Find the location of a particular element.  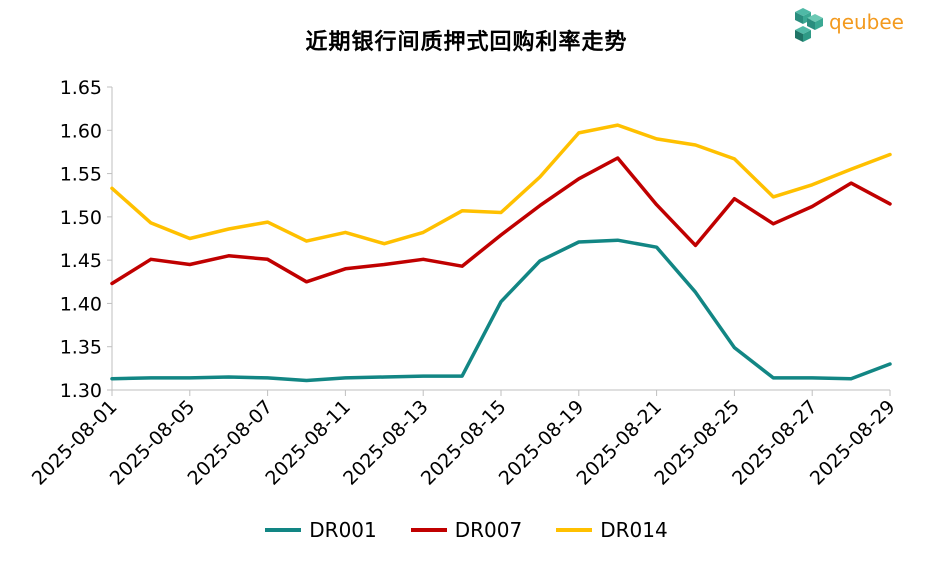

legend-label: DR007 is located at coordinates (488, 530).